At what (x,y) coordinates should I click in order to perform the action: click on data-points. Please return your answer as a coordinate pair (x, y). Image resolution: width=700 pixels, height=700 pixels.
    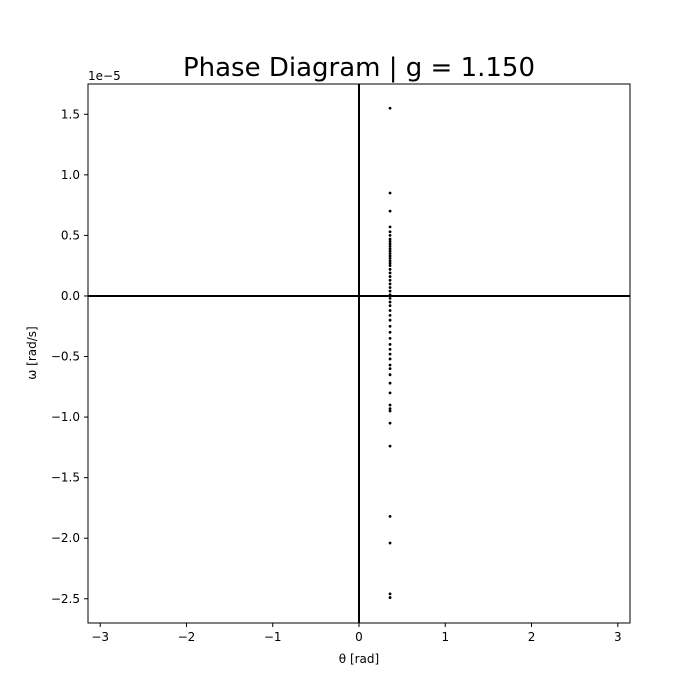
    Looking at the image, I should click on (390, 352).